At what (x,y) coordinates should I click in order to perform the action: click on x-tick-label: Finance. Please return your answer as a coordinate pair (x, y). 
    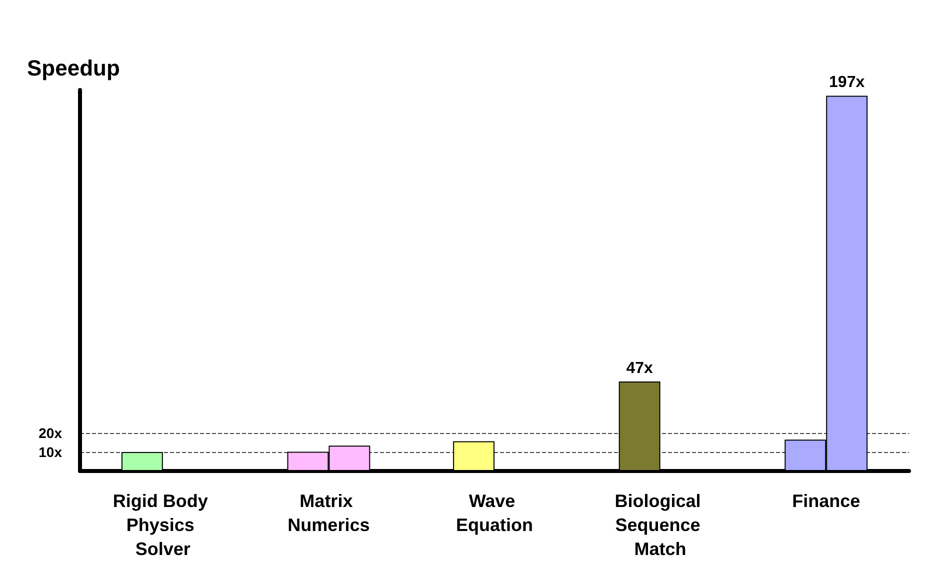
    Looking at the image, I should click on (826, 501).